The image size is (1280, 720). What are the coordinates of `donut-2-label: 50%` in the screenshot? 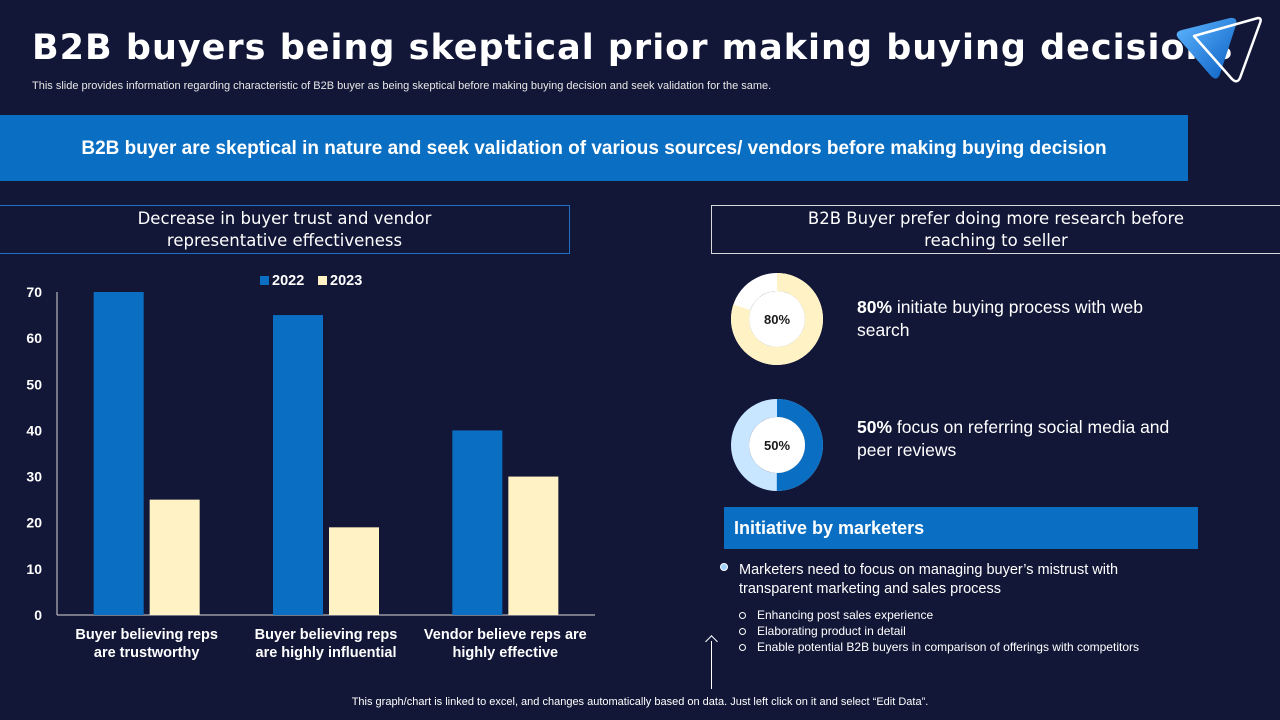 It's located at (777, 445).